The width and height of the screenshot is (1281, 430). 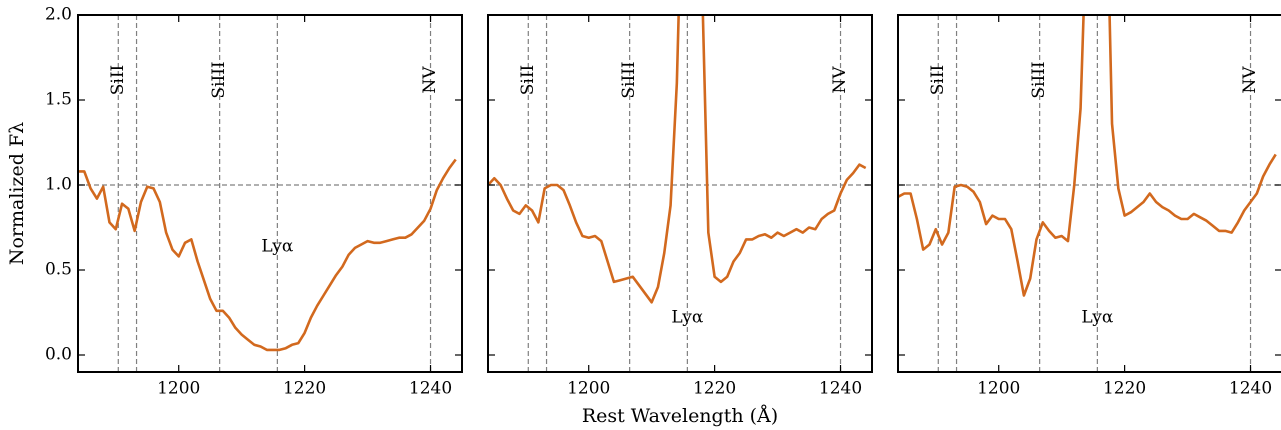 I want to click on y-tick-label: 2.0, so click(x=58, y=15).